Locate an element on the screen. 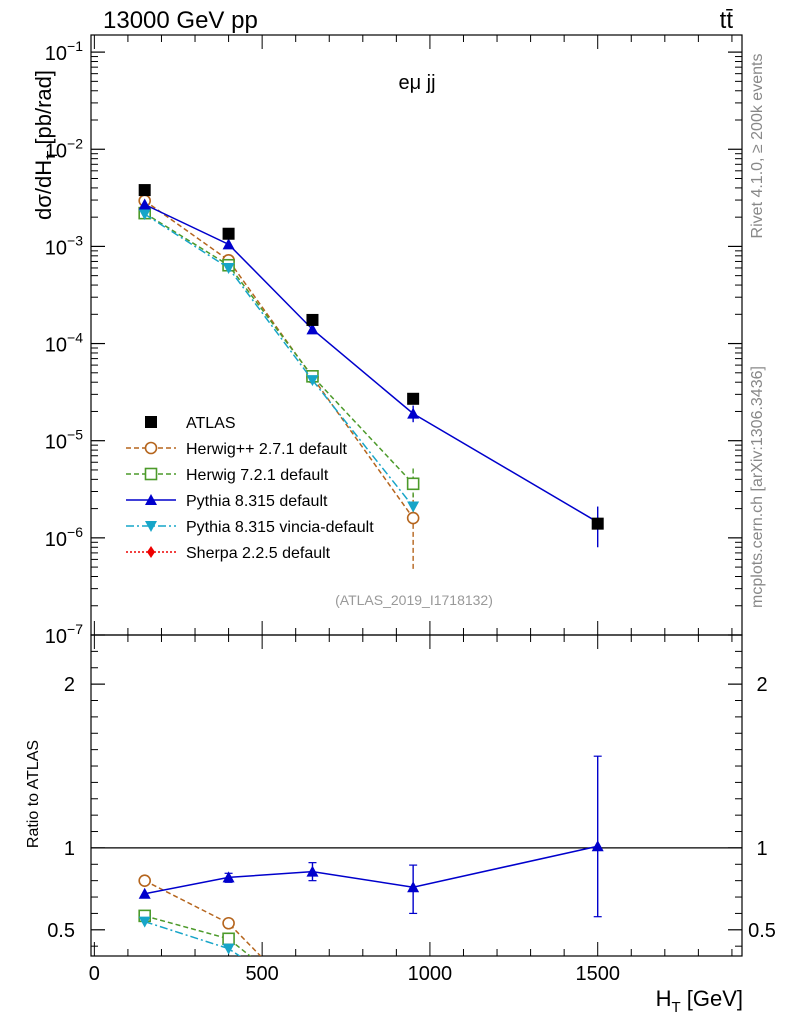  x-axis-label-main: H is located at coordinates (664, 998).